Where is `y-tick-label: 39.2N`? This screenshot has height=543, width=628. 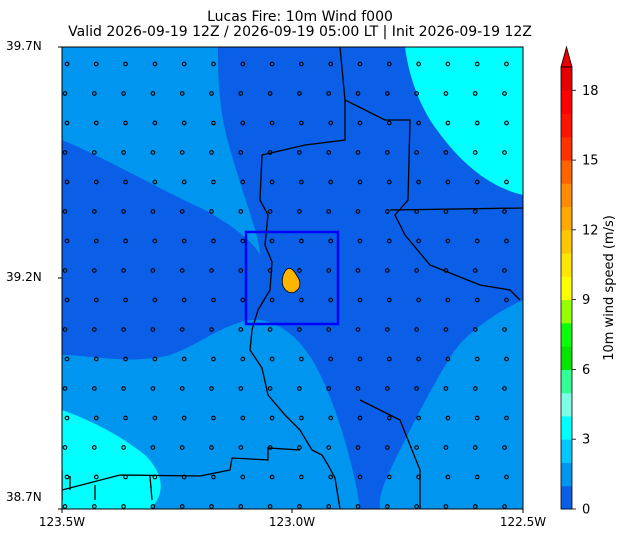
y-tick-label: 39.2N is located at coordinates (24, 277).